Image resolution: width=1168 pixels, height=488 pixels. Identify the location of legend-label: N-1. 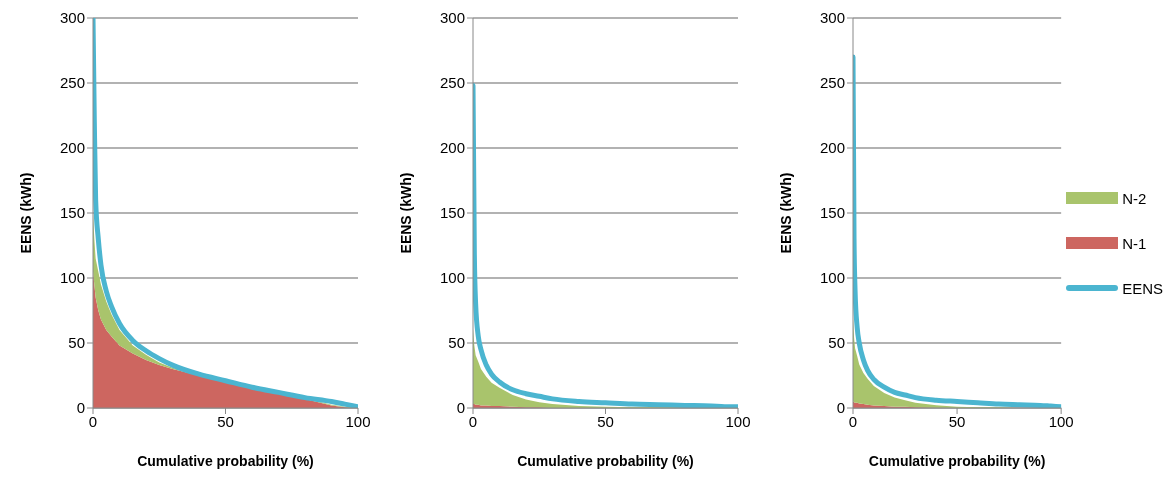
(1134, 243).